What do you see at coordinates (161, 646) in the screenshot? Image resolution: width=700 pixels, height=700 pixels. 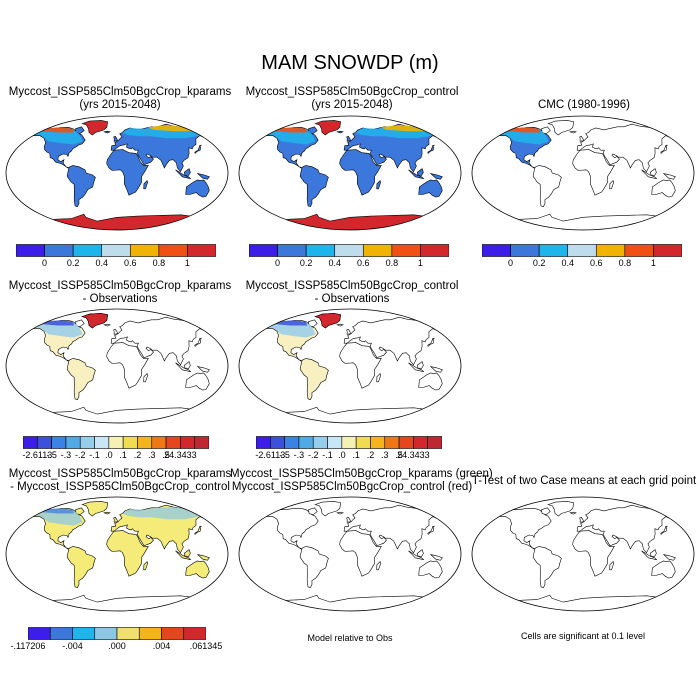 I see `colorbar-tick-label: .004` at bounding box center [161, 646].